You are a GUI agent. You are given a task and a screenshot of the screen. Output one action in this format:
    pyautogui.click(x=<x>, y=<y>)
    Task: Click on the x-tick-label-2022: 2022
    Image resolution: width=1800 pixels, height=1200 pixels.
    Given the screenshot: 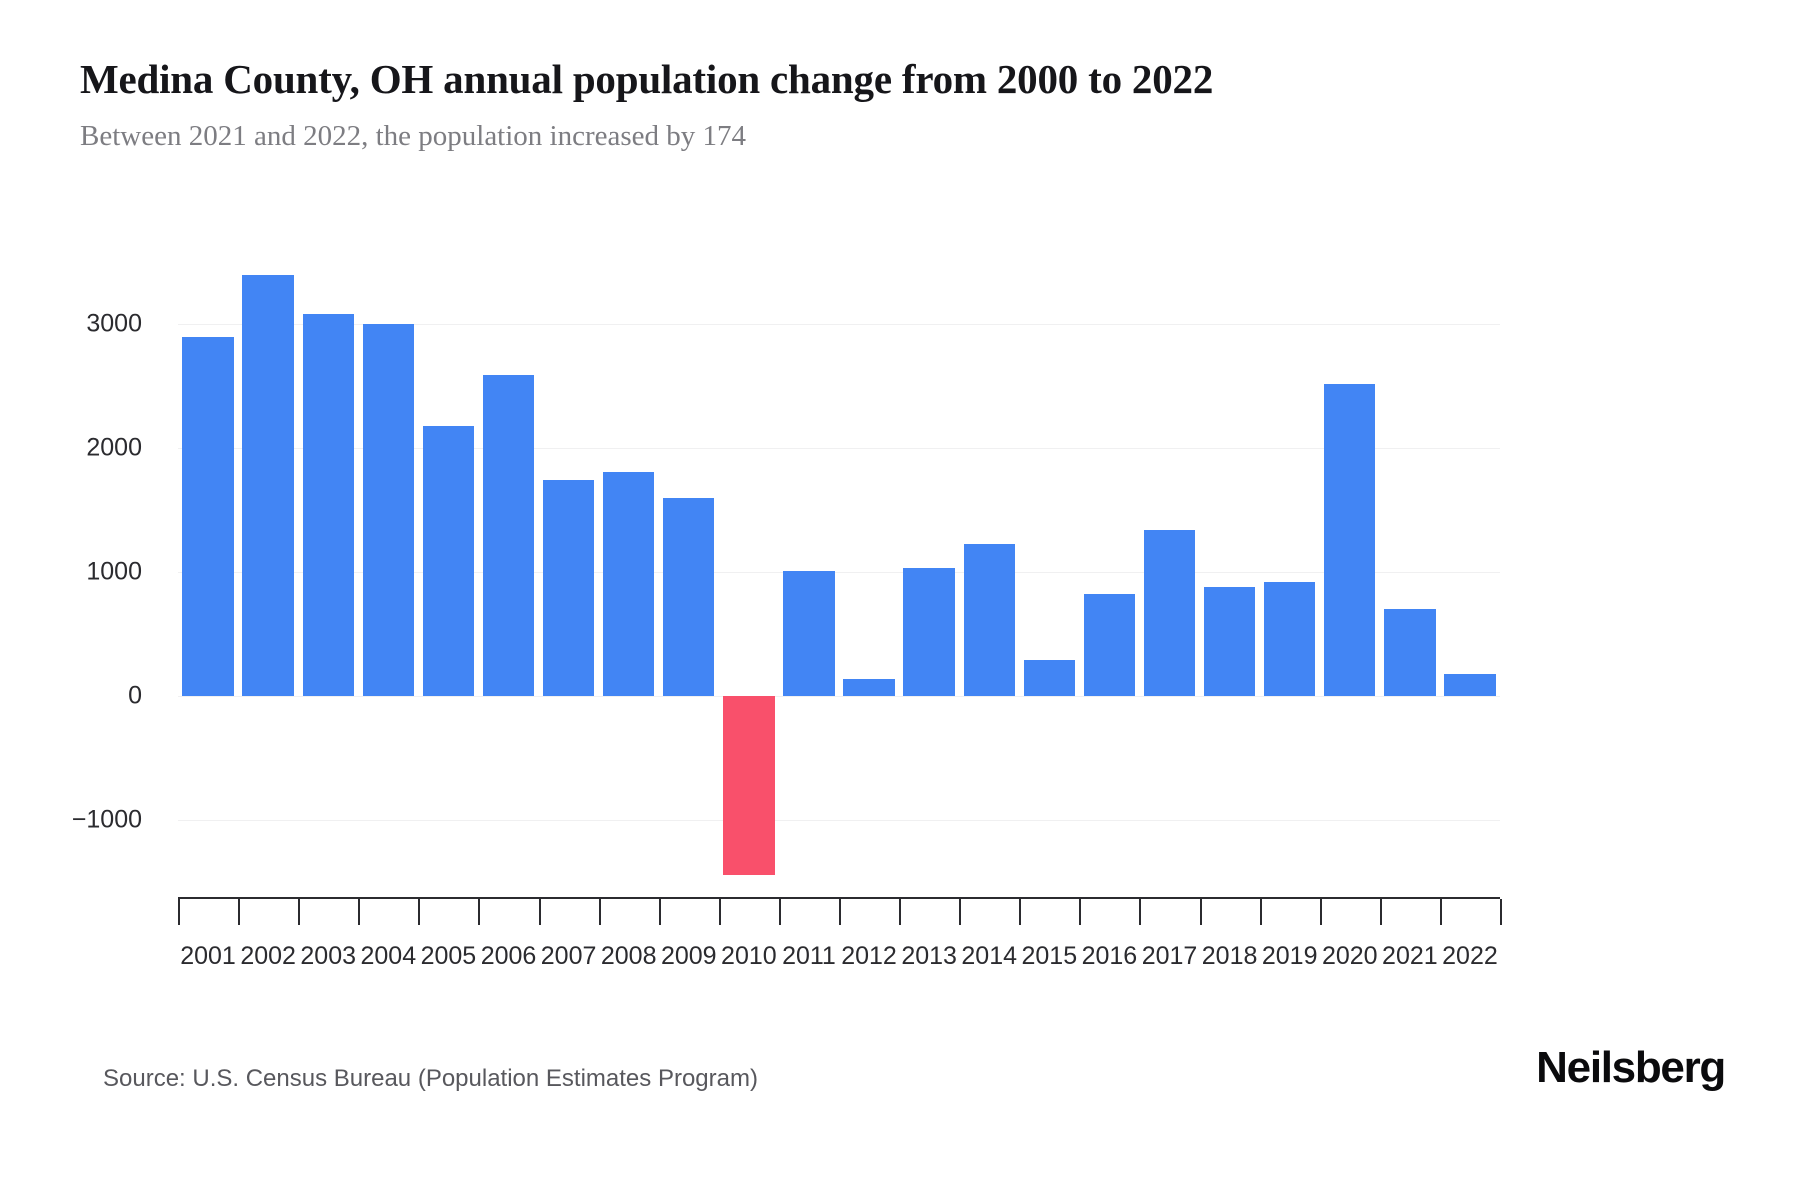 What is the action you would take?
    pyautogui.click(x=1470, y=956)
    